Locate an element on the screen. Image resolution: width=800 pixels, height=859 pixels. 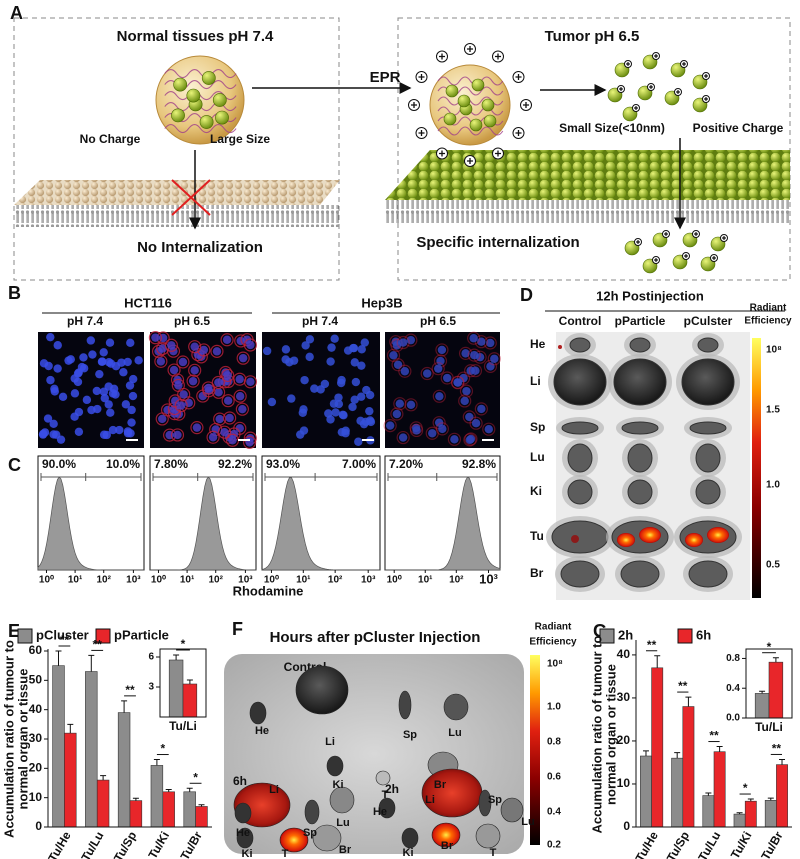
x-tick-label: Tu/Sp is located at coordinates (125, 844).